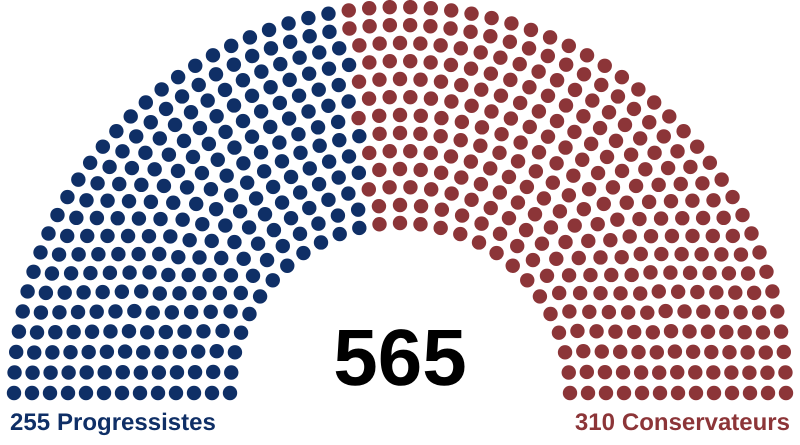 This screenshot has width=800, height=445. Describe the element at coordinates (594, 422) in the screenshot. I see `data-label: 310` at that location.